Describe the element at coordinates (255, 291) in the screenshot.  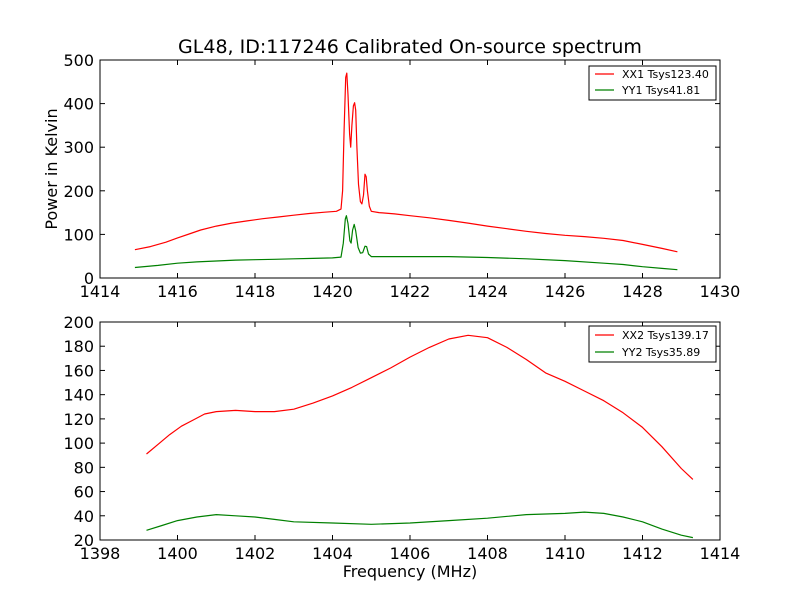
I see `top-x-tick-label: 1418` at that location.